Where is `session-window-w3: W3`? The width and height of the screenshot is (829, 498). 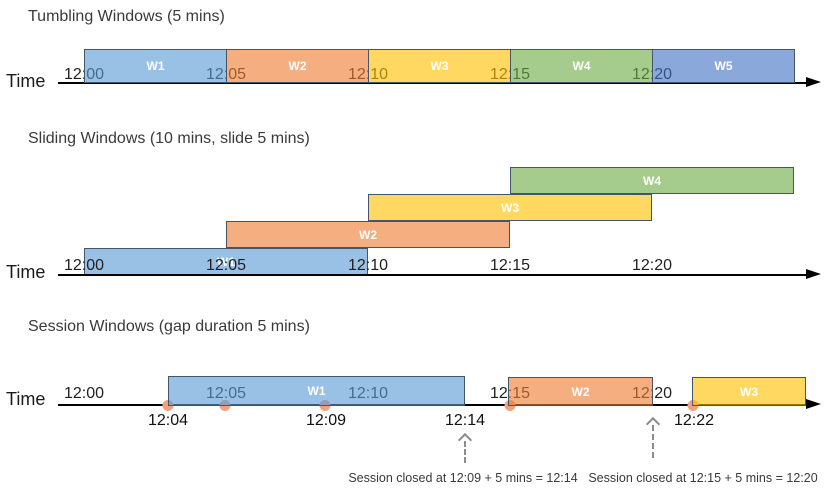
session-window-w3: W3 is located at coordinates (749, 391).